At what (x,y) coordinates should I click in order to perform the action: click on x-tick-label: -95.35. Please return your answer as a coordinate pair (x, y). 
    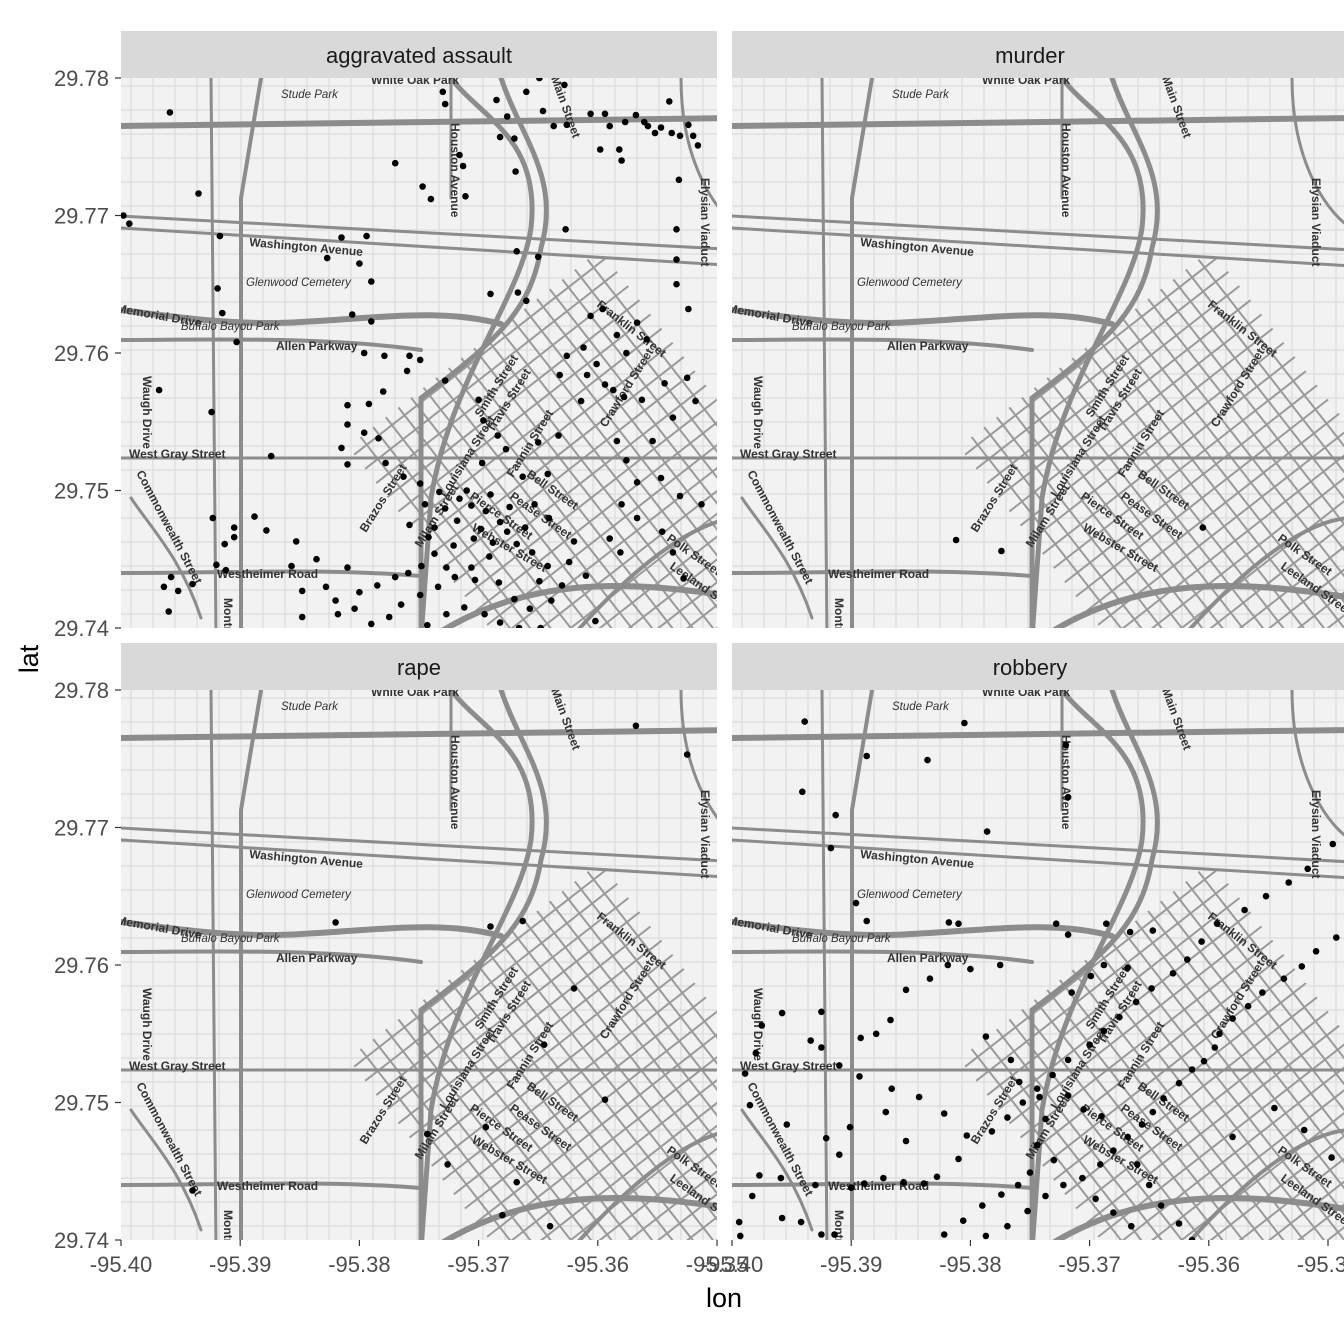
    Looking at the image, I should click on (717, 1264).